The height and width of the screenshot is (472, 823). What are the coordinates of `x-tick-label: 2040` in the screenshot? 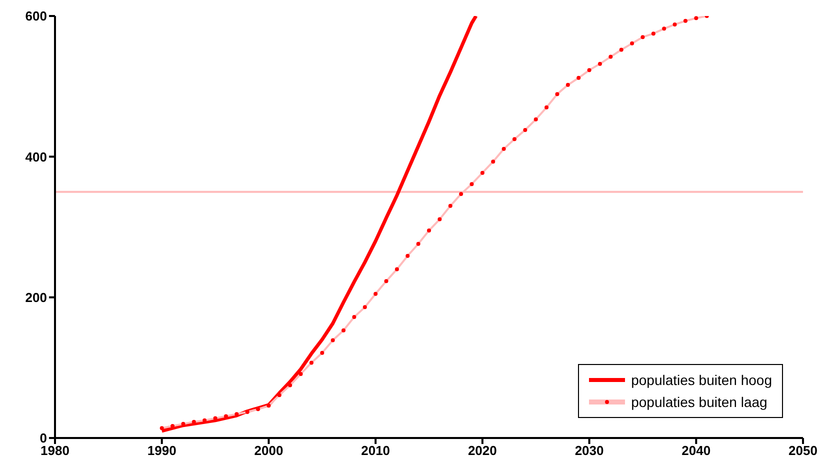 It's located at (696, 450).